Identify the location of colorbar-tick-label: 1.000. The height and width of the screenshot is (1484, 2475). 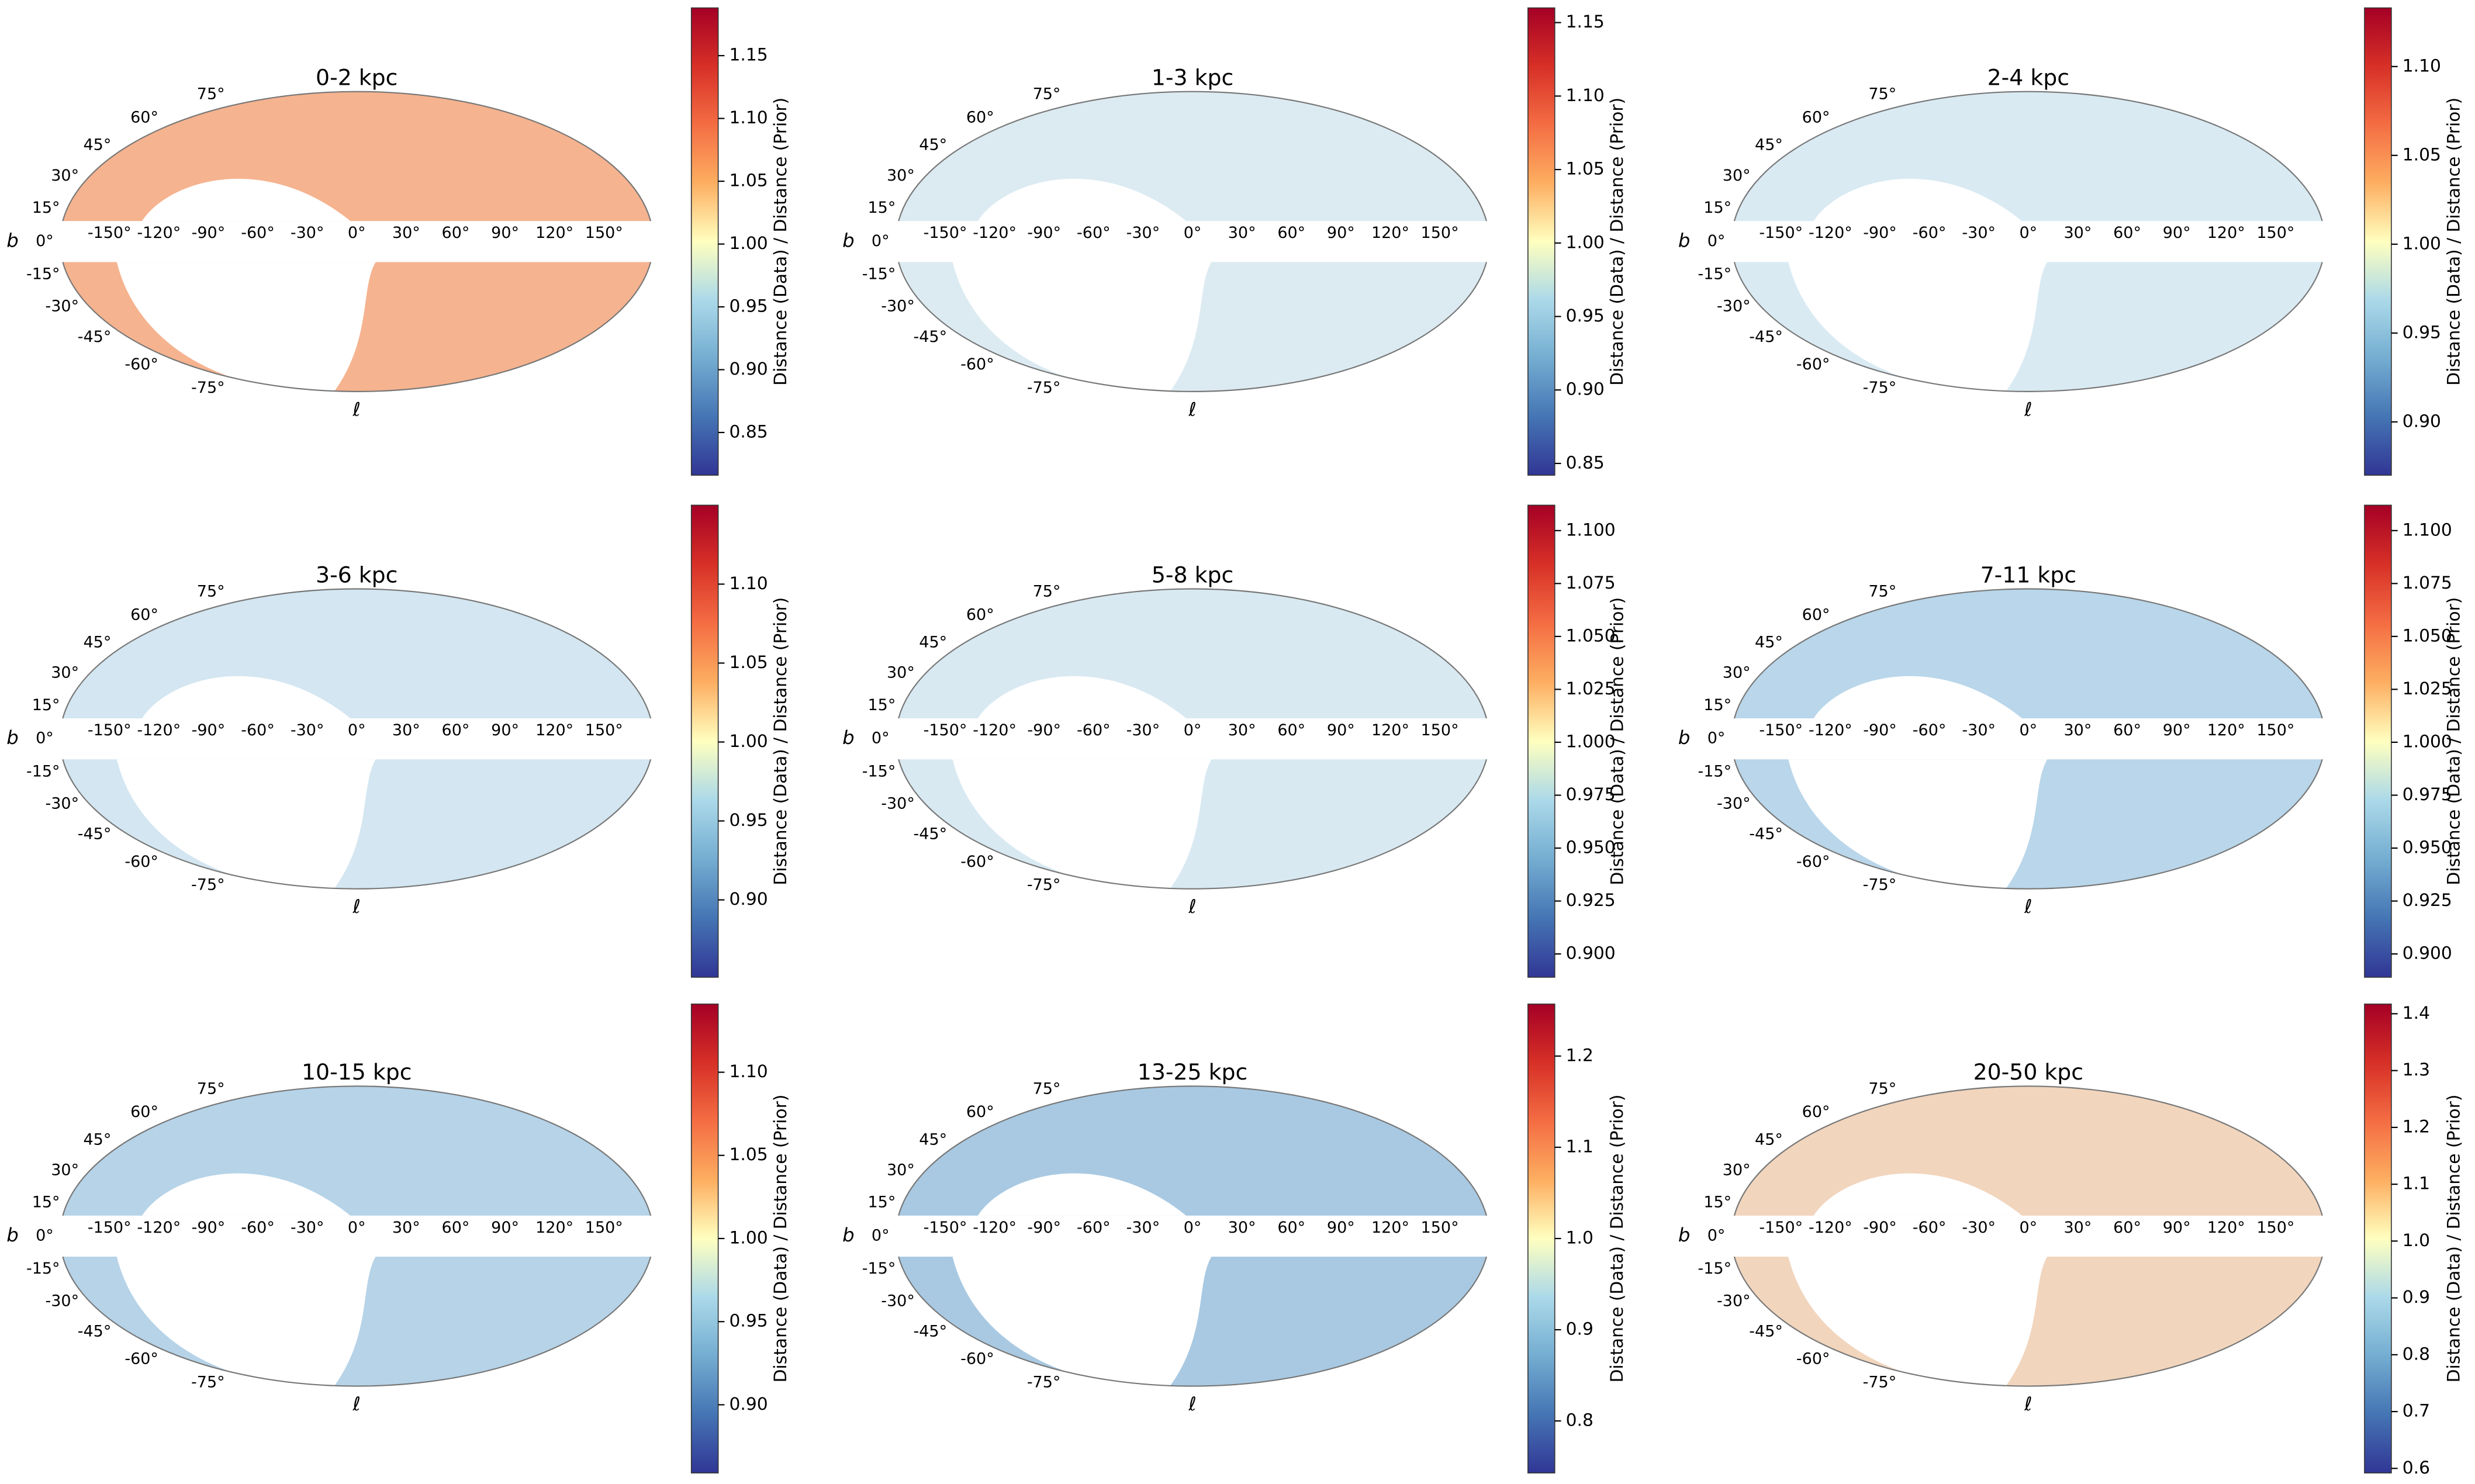
(2427, 741).